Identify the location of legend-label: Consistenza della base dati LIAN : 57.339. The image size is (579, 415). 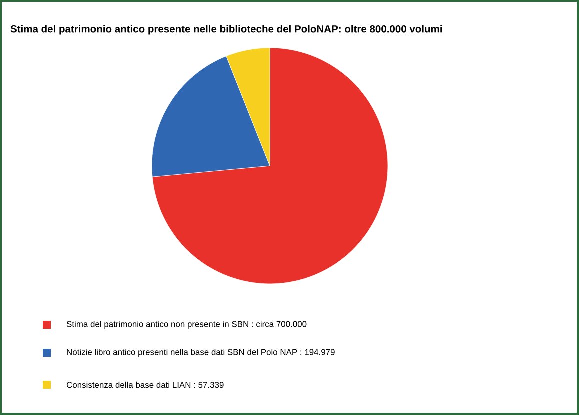
(145, 385).